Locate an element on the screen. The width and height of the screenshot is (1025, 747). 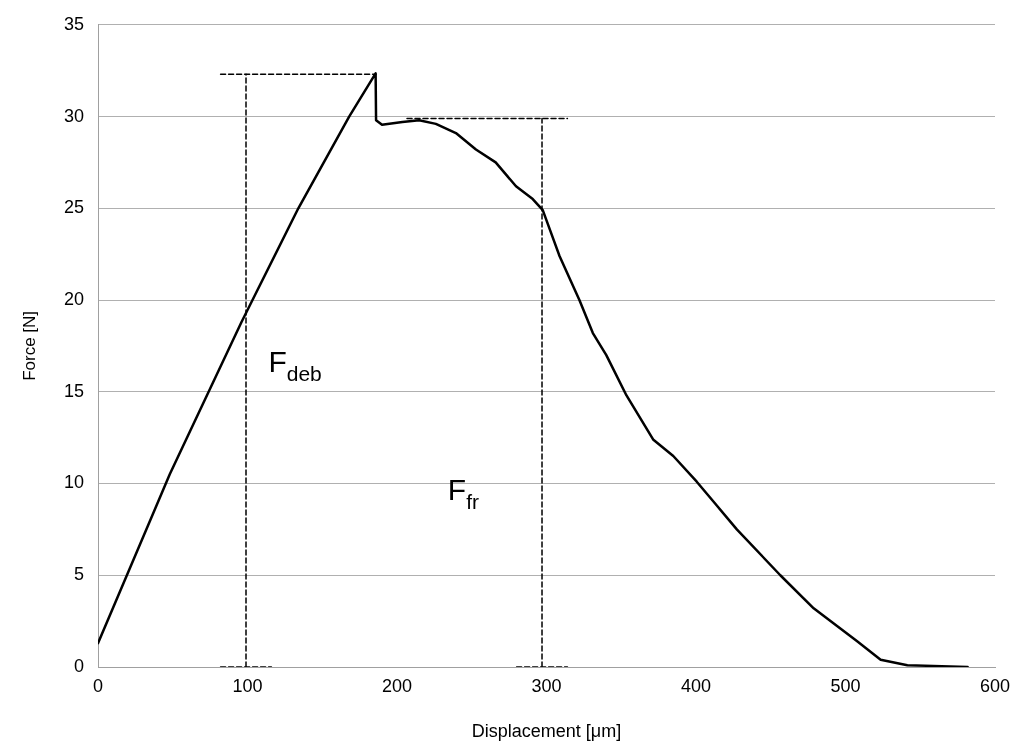
y-tick-label: 25 is located at coordinates (73, 207).